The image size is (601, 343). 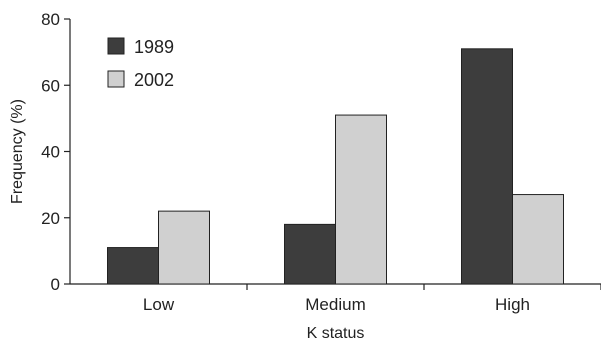 What do you see at coordinates (154, 47) in the screenshot?
I see `legend-label-1989: 1989` at bounding box center [154, 47].